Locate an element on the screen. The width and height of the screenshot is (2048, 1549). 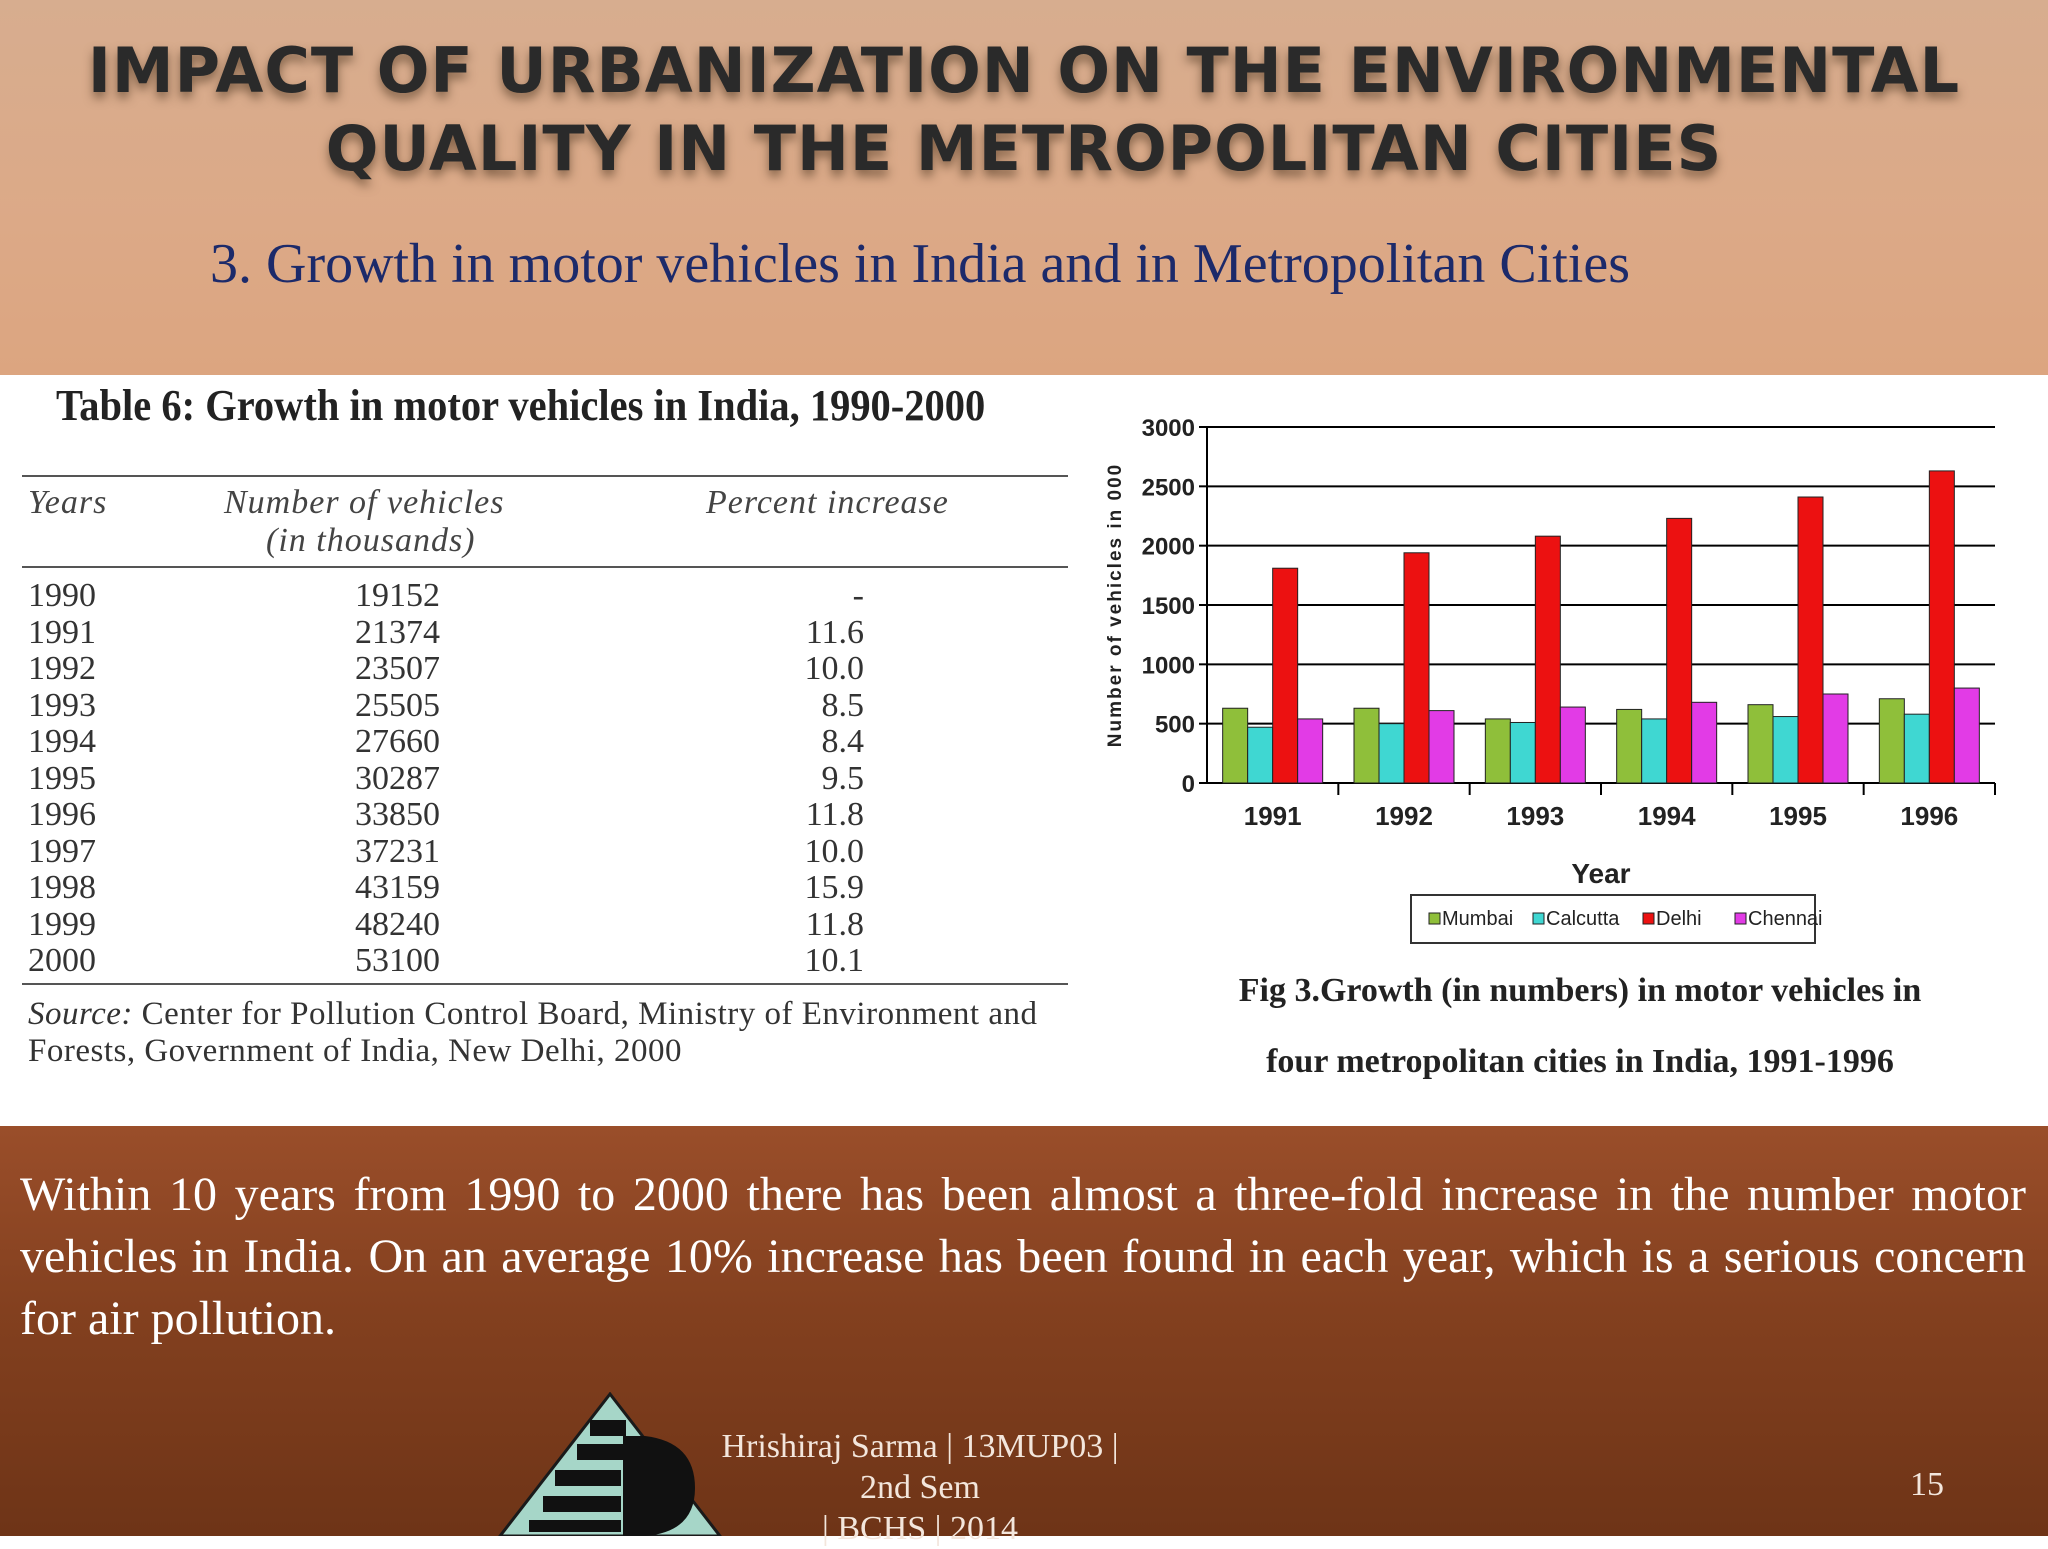
table-cell-number: 33850 is located at coordinates (397, 814).